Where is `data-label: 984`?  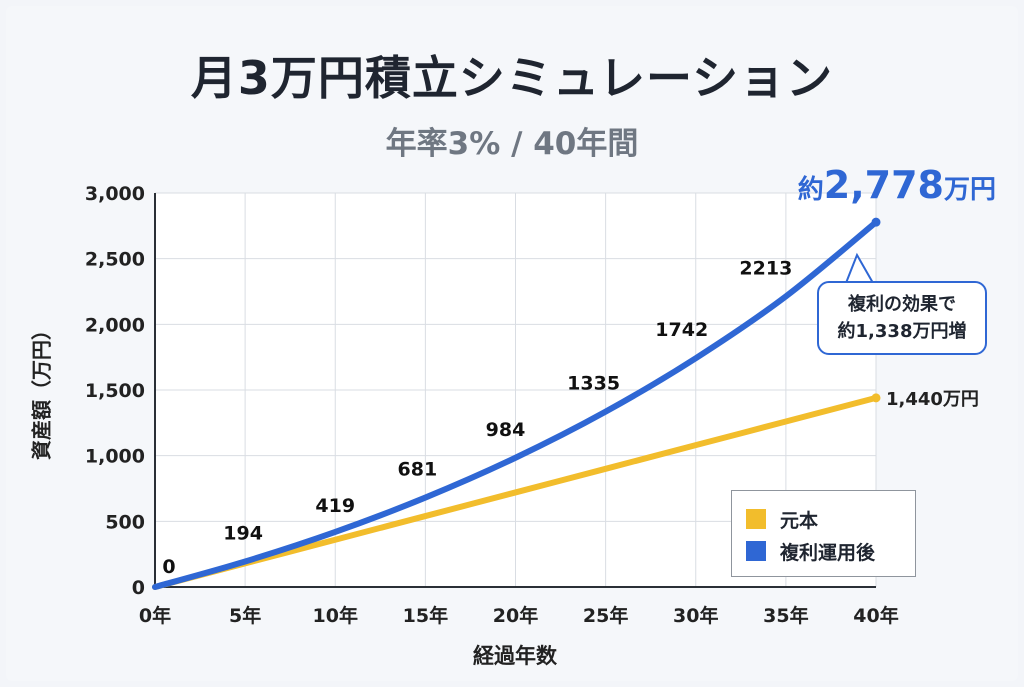
data-label: 984 is located at coordinates (506, 430).